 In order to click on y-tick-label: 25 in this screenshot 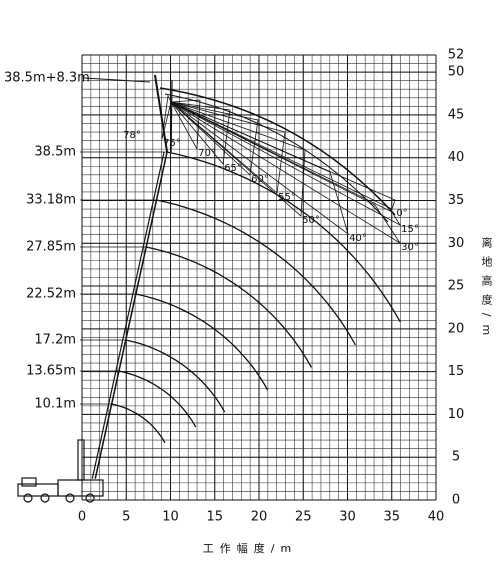, I will do `click(456, 286)`.